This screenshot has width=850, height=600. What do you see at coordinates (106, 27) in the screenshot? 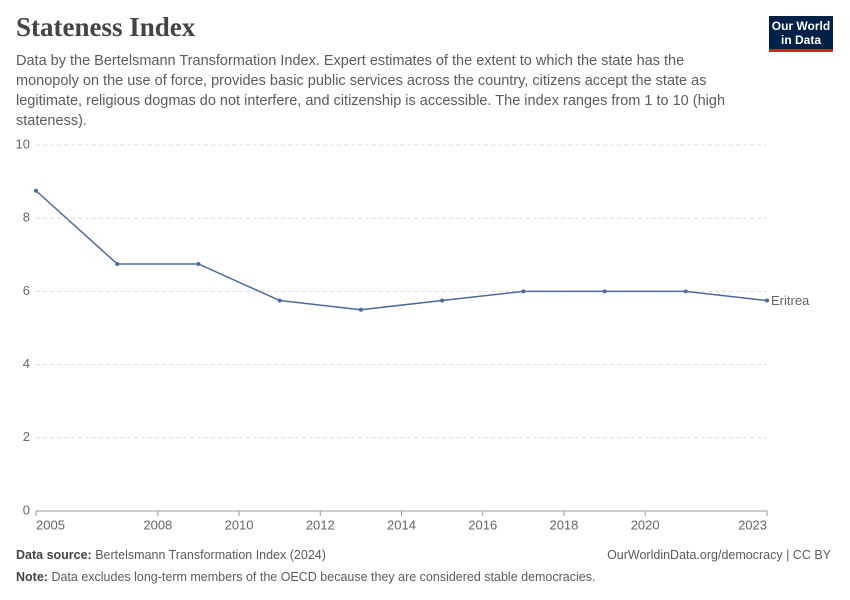
I see `chart-title: Stateness Index` at bounding box center [106, 27].